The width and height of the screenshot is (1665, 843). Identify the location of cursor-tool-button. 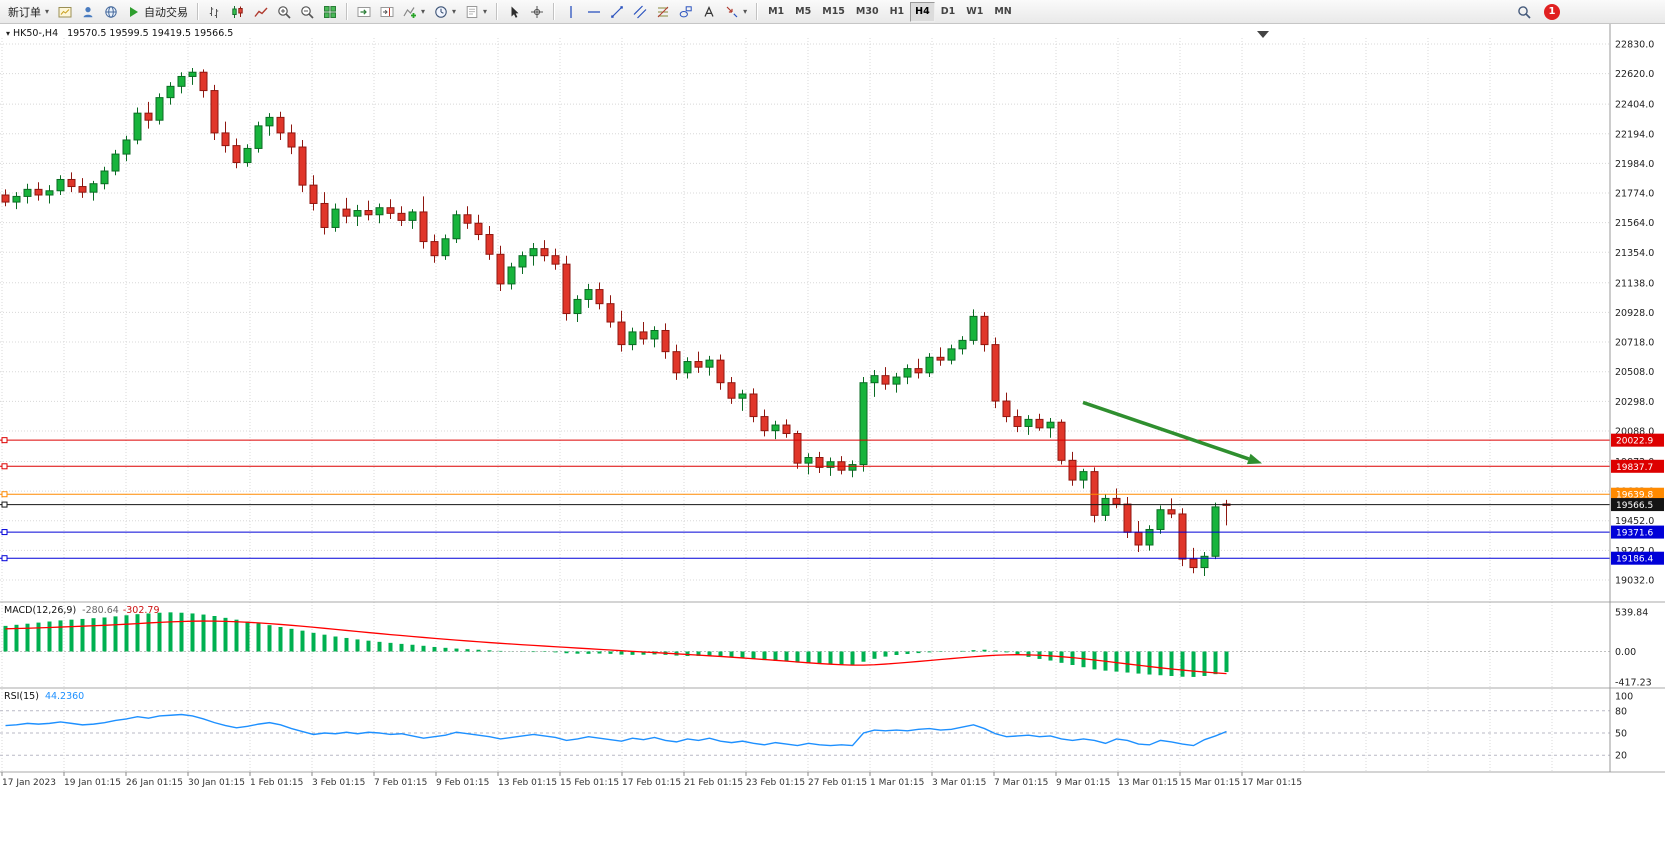
(514, 12).